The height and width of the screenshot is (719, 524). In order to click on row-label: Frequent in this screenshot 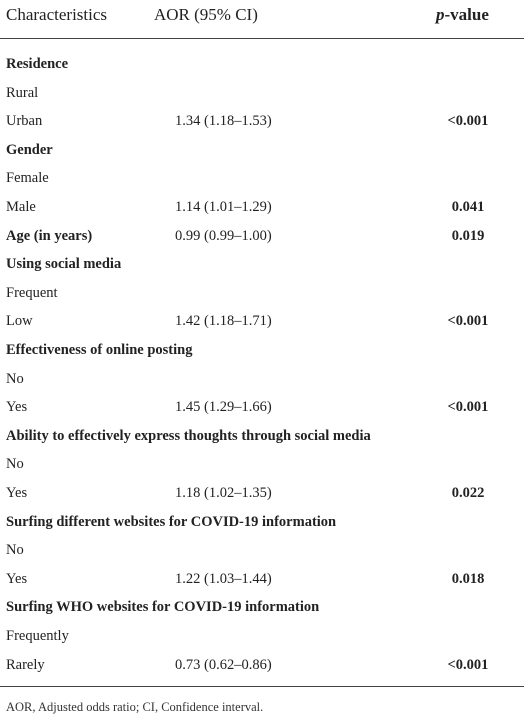, I will do `click(32, 292)`.